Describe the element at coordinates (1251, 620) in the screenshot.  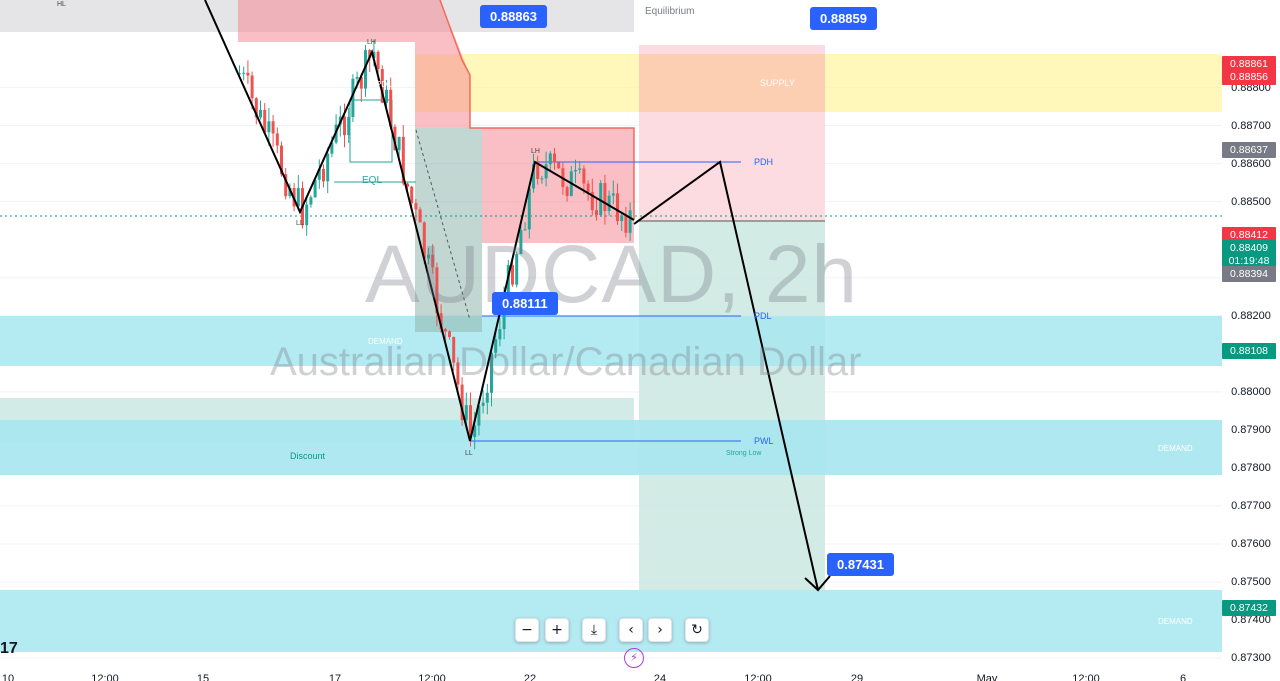
I see `price-tick-label: 0.87400` at that location.